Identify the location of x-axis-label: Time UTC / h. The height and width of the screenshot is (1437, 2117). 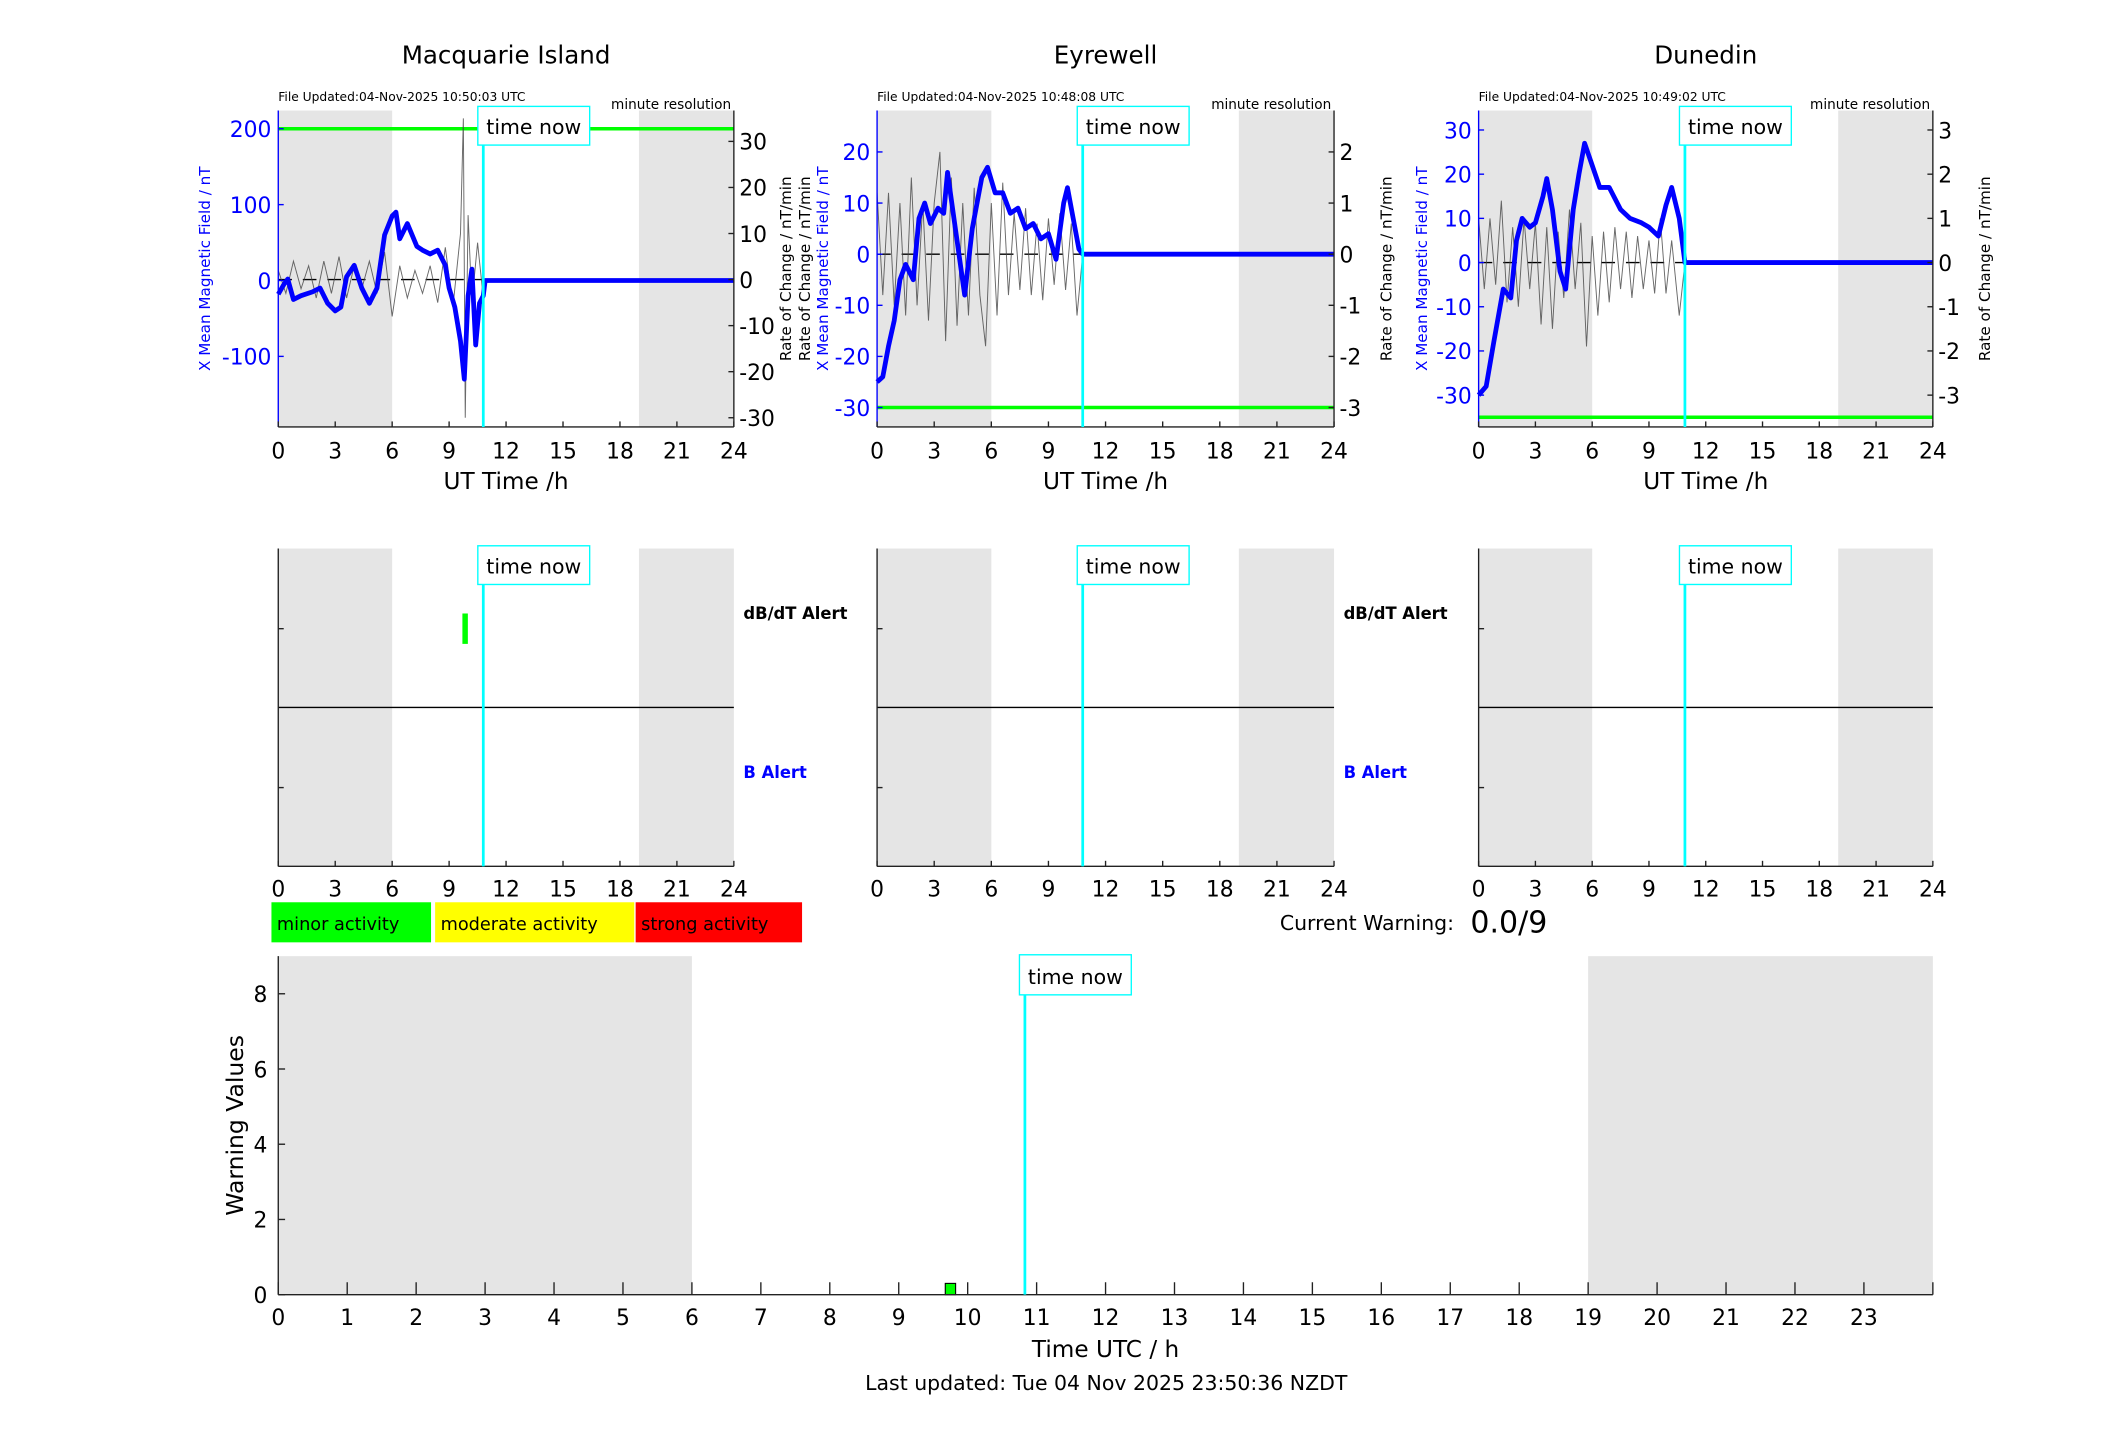
(1105, 1349).